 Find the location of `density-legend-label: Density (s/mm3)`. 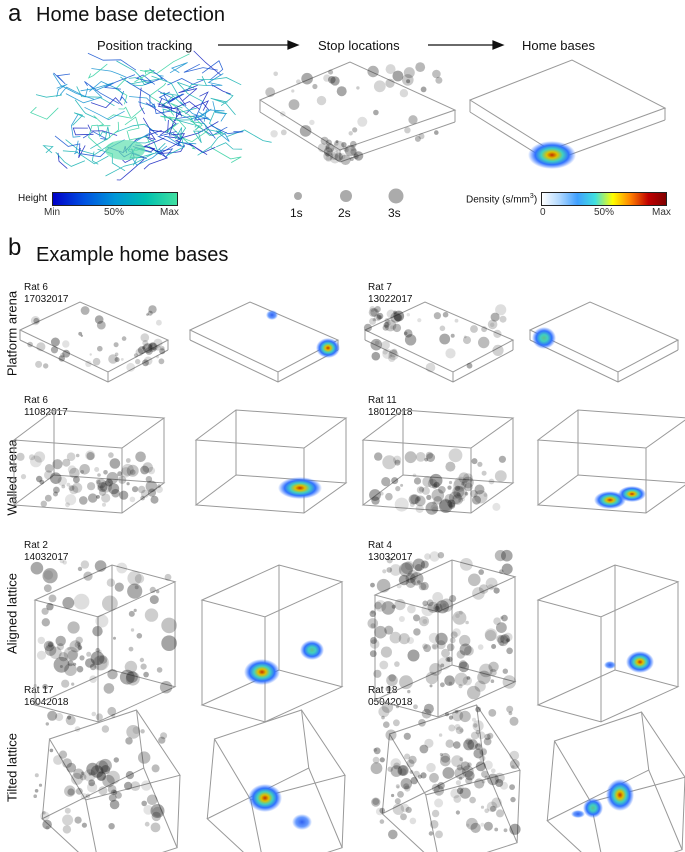

density-legend-label: Density (s/mm3) is located at coordinates (502, 199).